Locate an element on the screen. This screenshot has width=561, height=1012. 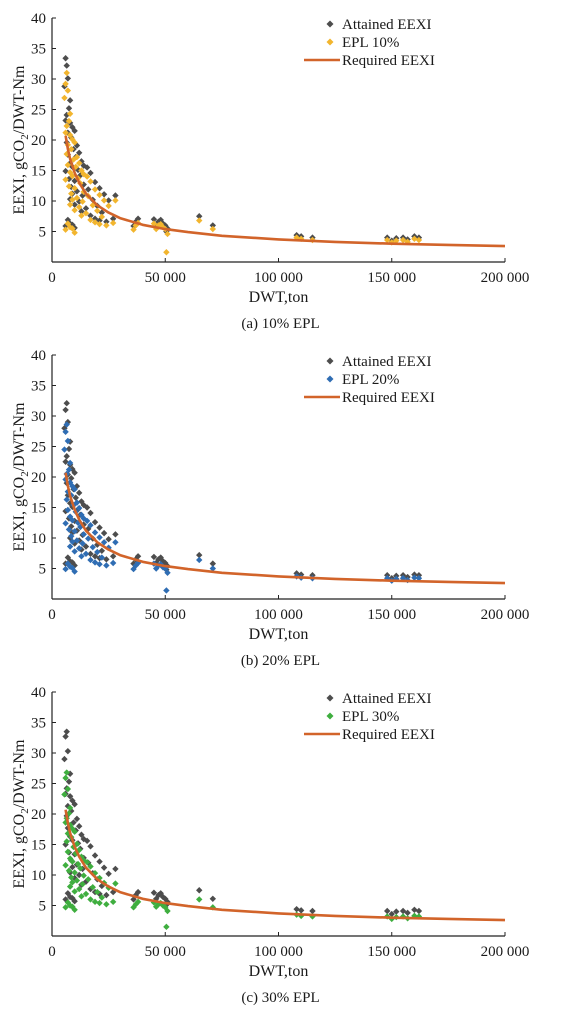
chart-caption-c: (c) 30% EPL is located at coordinates (280, 998).